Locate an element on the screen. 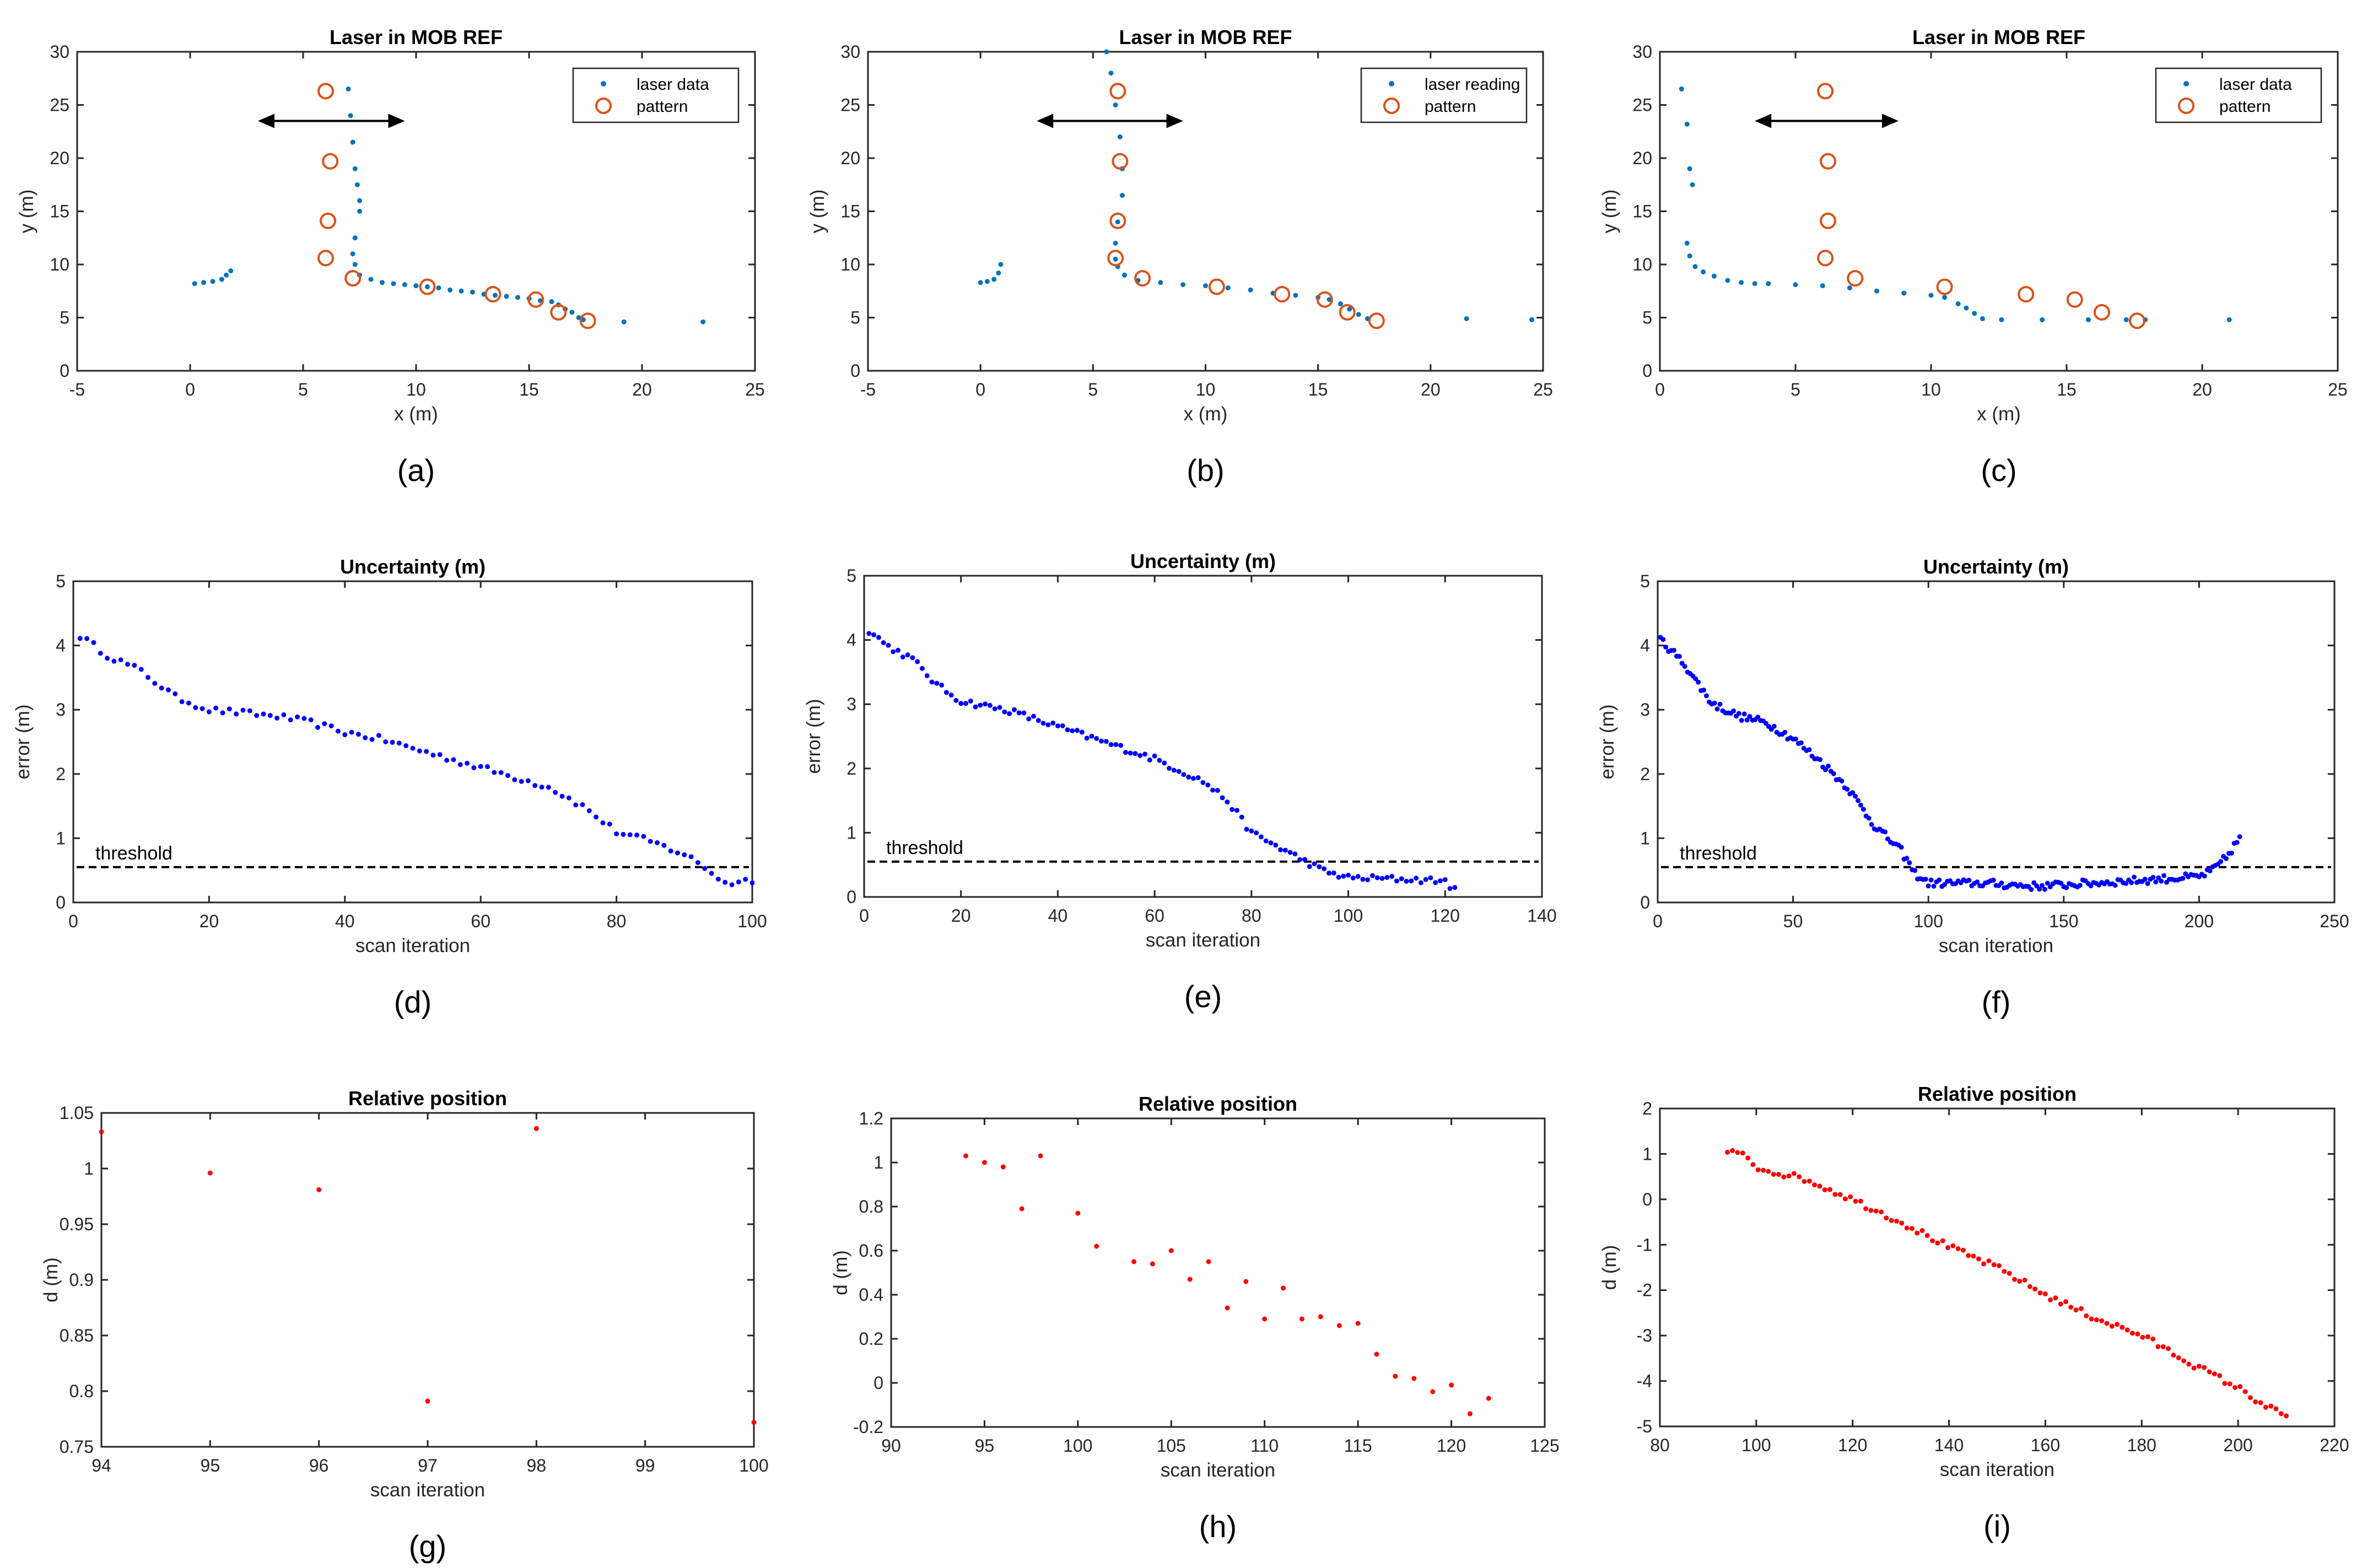  x-tick-label: 20 is located at coordinates (2202, 390).